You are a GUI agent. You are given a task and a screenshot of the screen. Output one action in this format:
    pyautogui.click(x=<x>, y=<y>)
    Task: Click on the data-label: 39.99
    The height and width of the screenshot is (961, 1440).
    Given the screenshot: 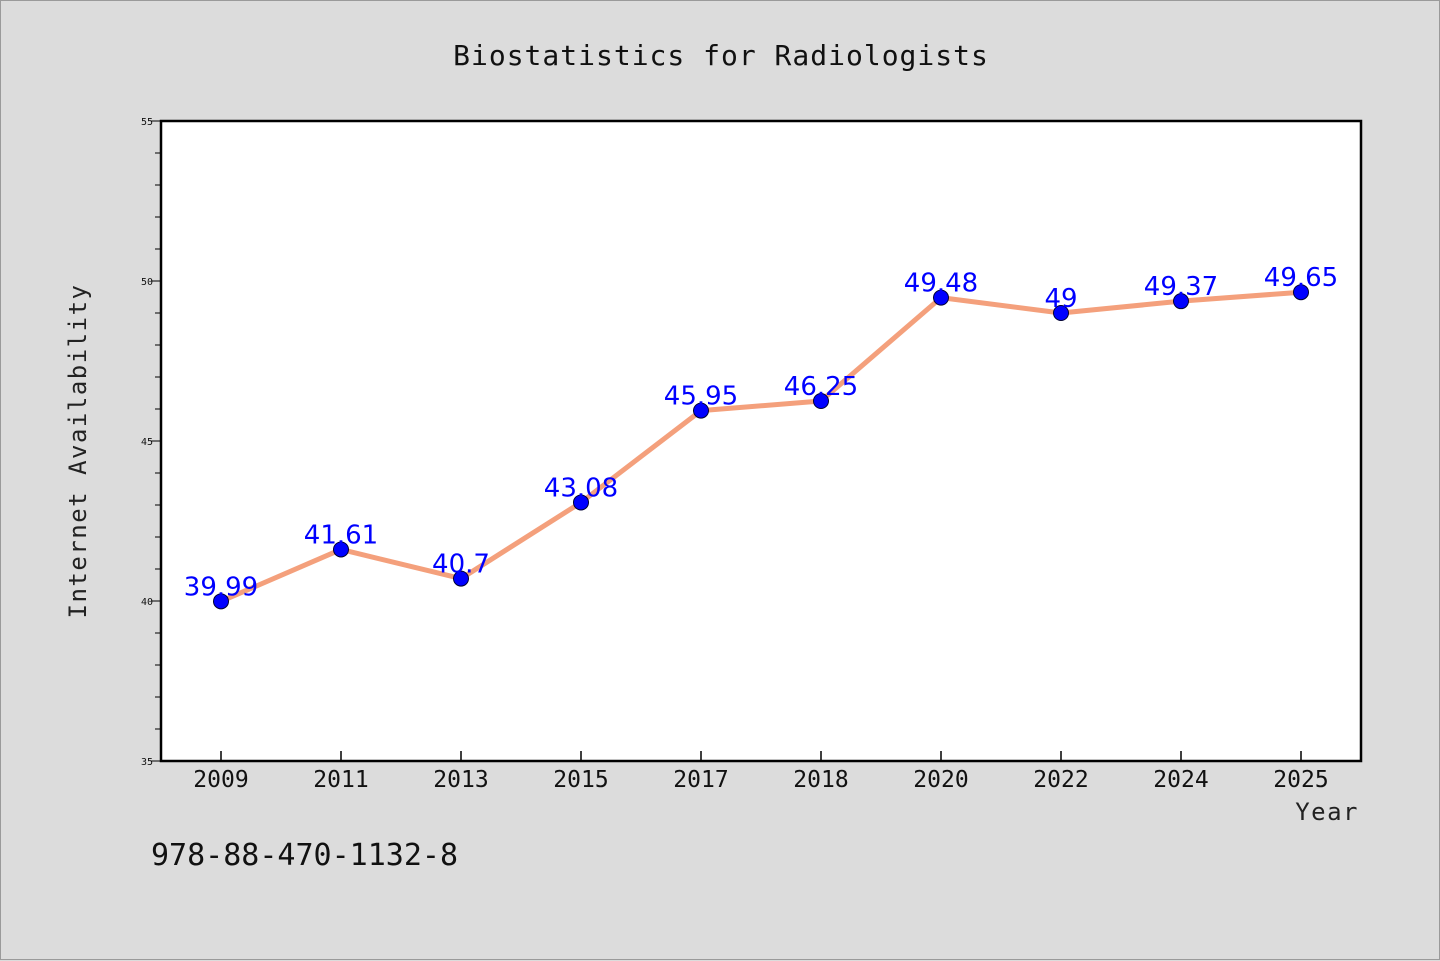 What is the action you would take?
    pyautogui.click(x=221, y=587)
    